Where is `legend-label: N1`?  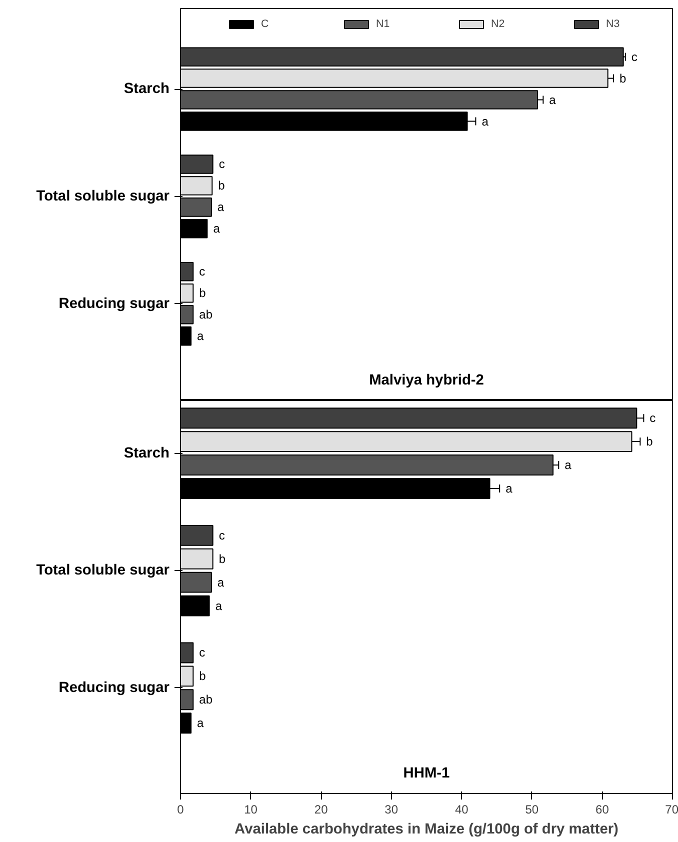
legend-label: N1 is located at coordinates (383, 24).